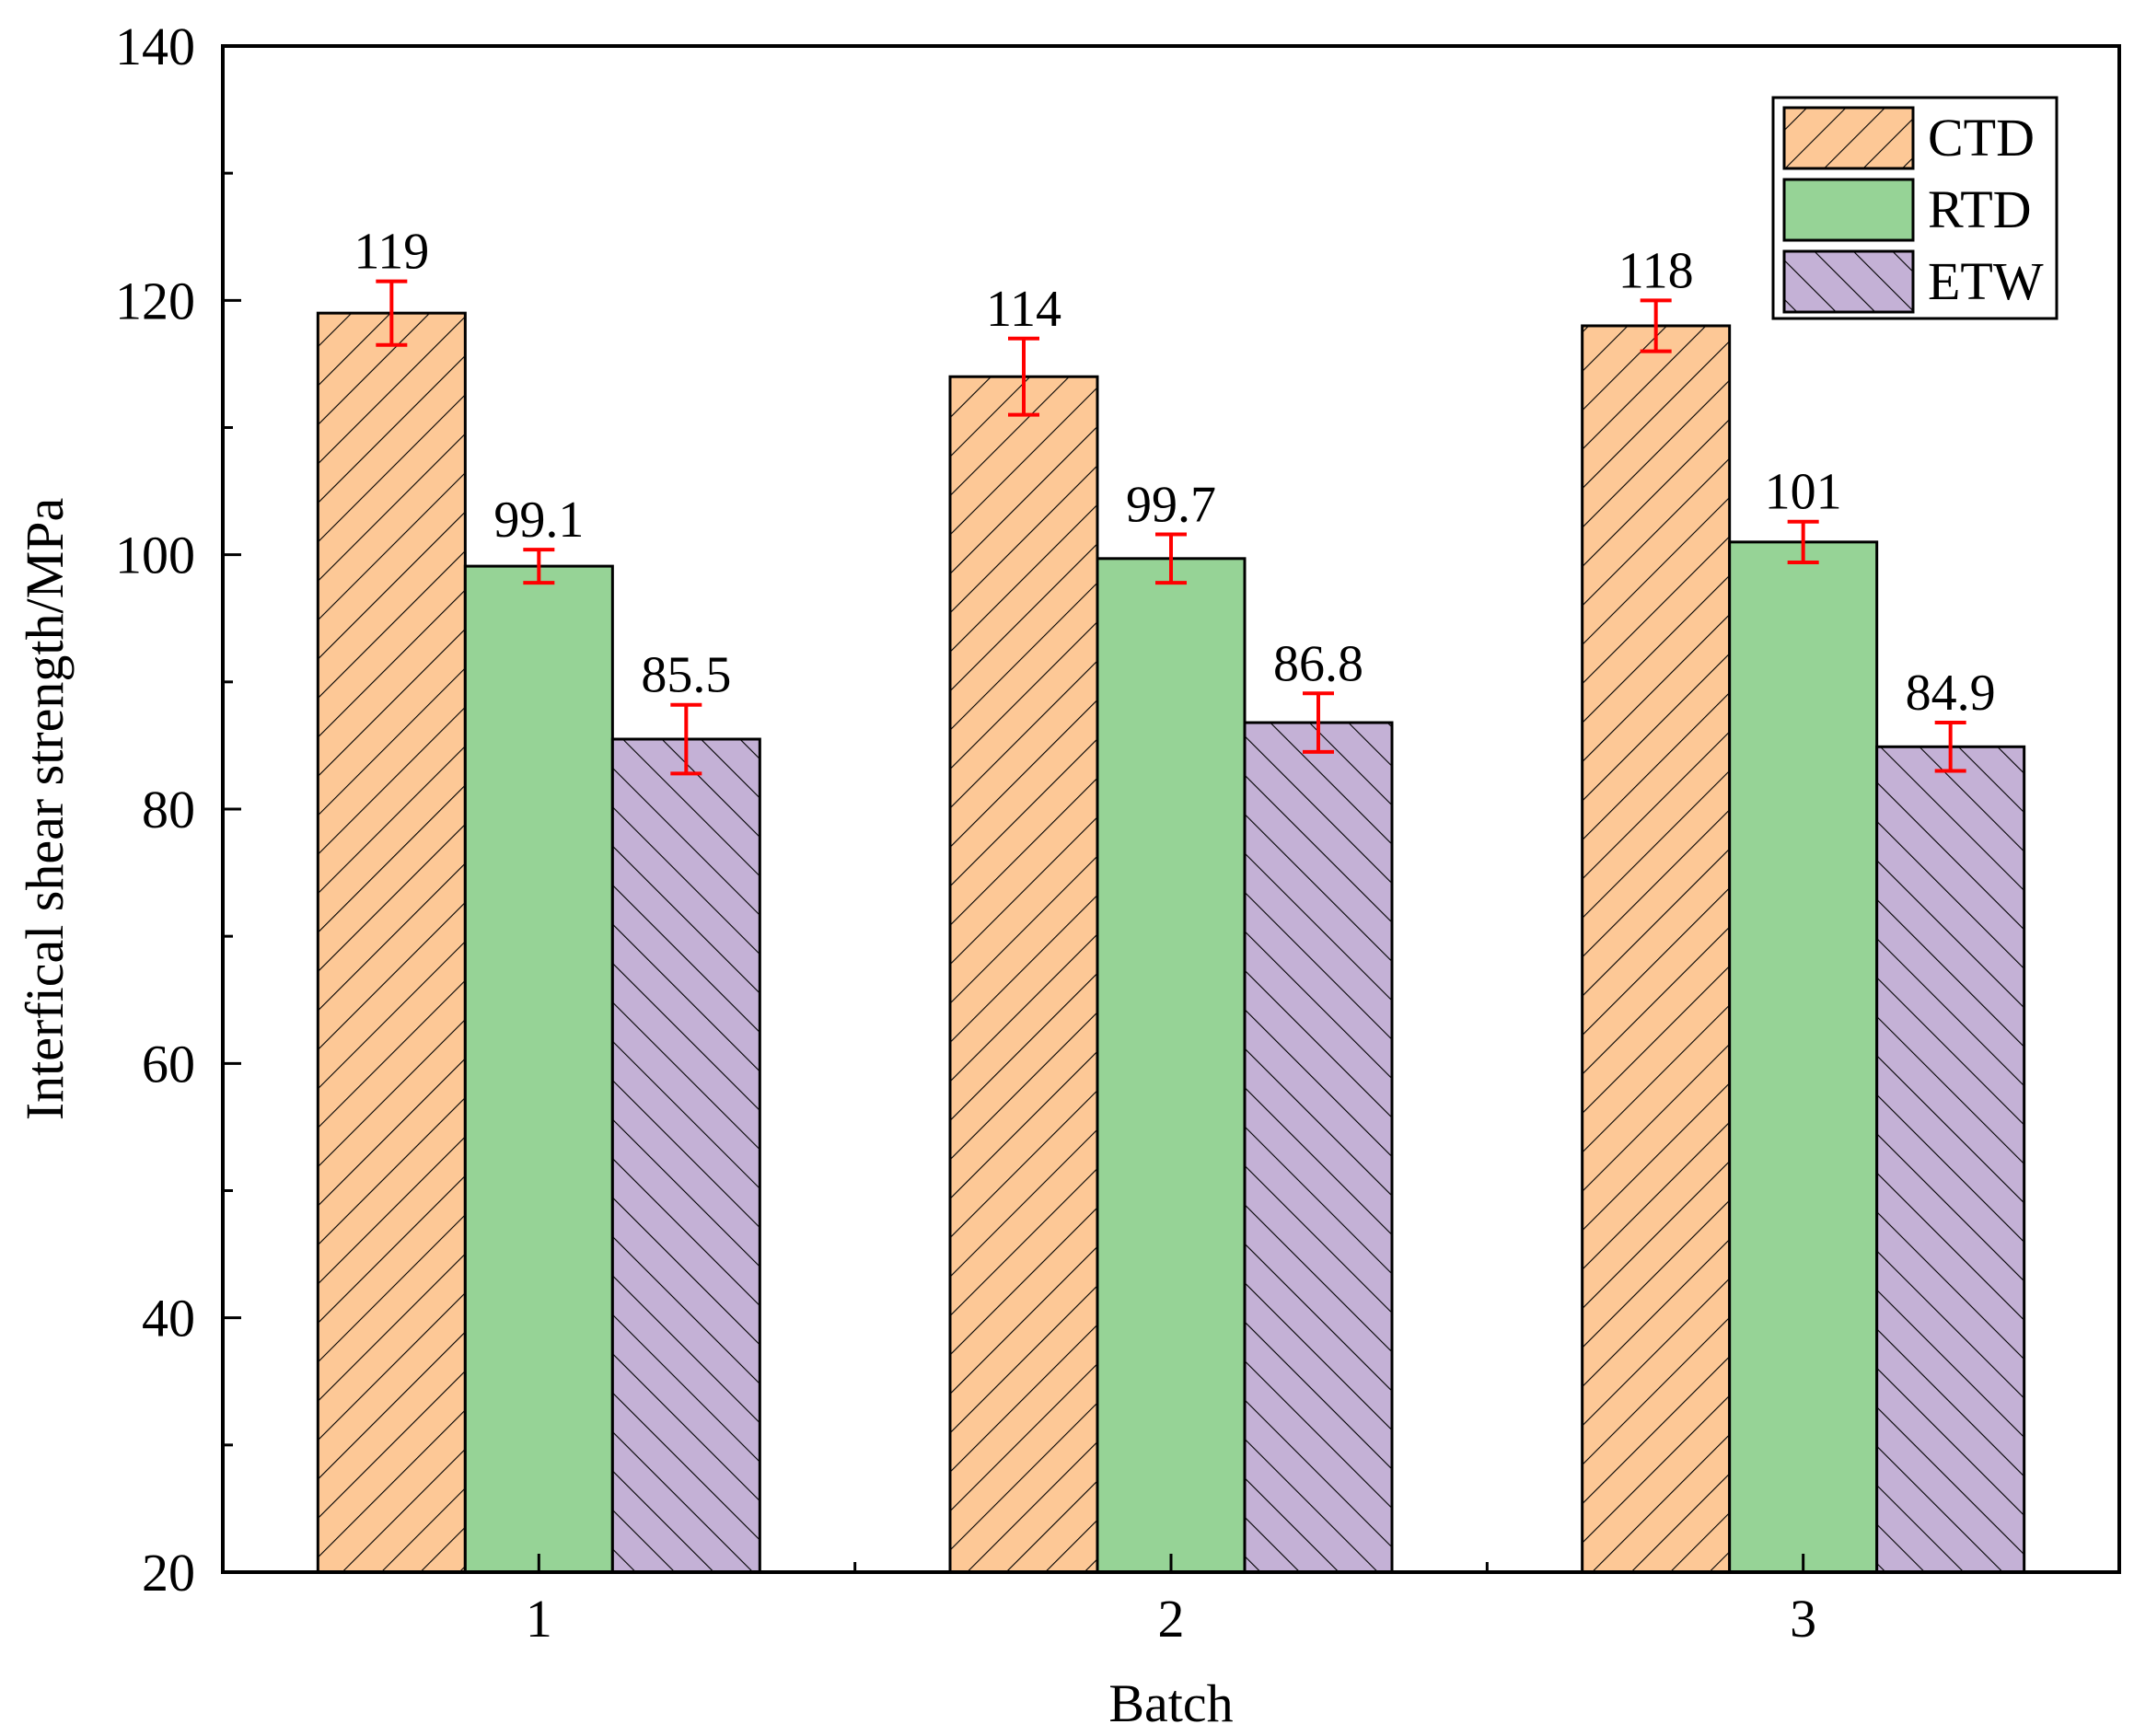 The image size is (2134, 1736). I want to click on x-axis-title: Batch, so click(1171, 1703).